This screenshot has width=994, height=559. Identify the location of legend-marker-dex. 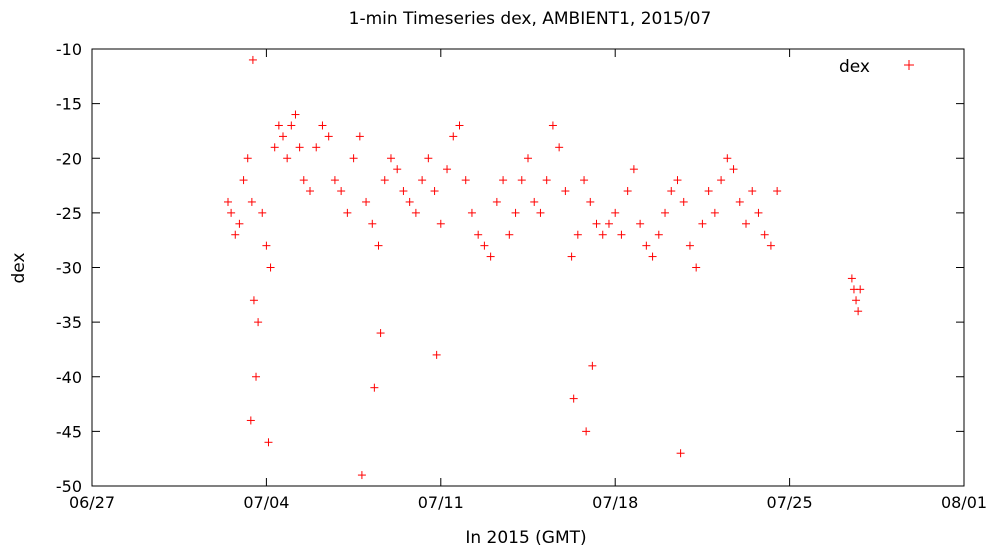
(909, 65).